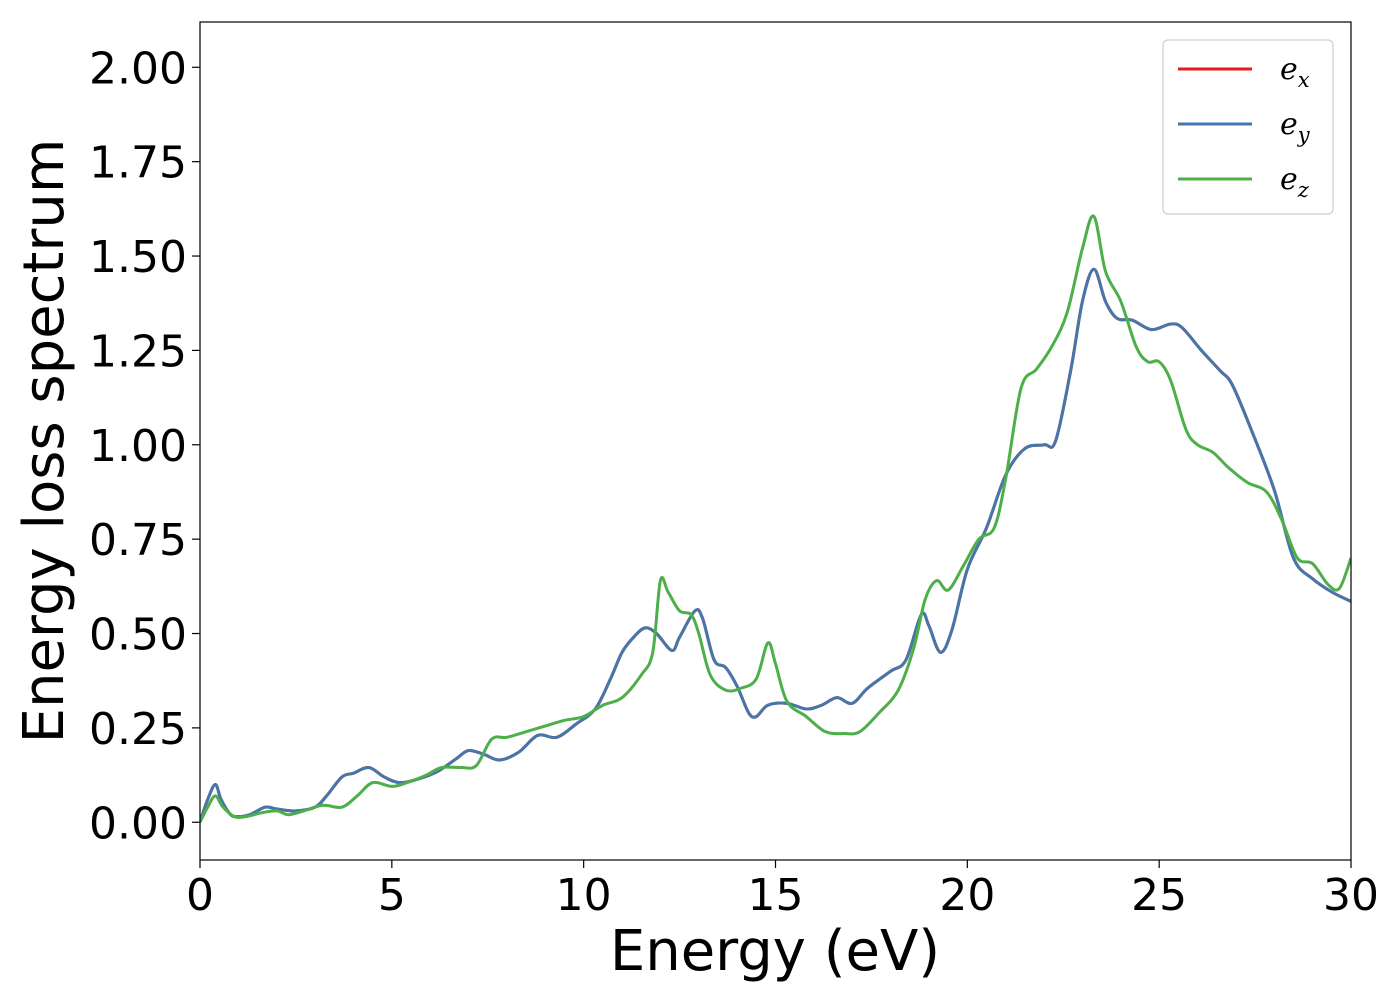  Describe the element at coordinates (200, 895) in the screenshot. I see `x-tick-label: 0` at that location.